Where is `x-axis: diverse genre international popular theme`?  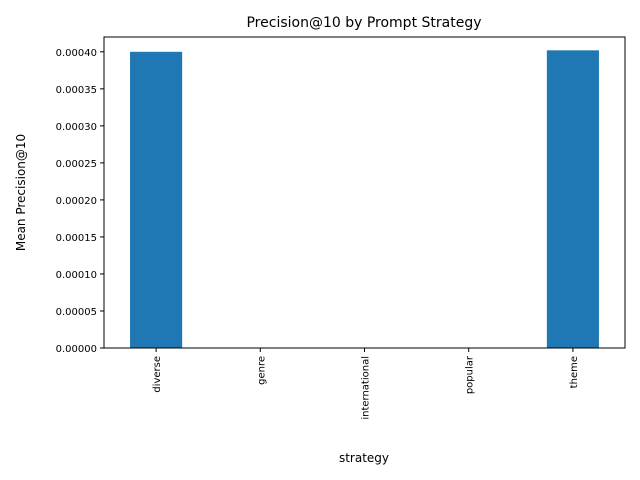
x-axis: diverse genre international popular theme is located at coordinates (366, 384).